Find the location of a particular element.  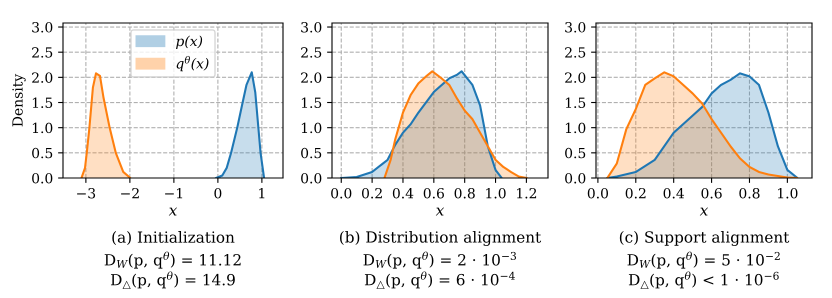

text: (c) Support alignment is located at coordinates (705, 238).